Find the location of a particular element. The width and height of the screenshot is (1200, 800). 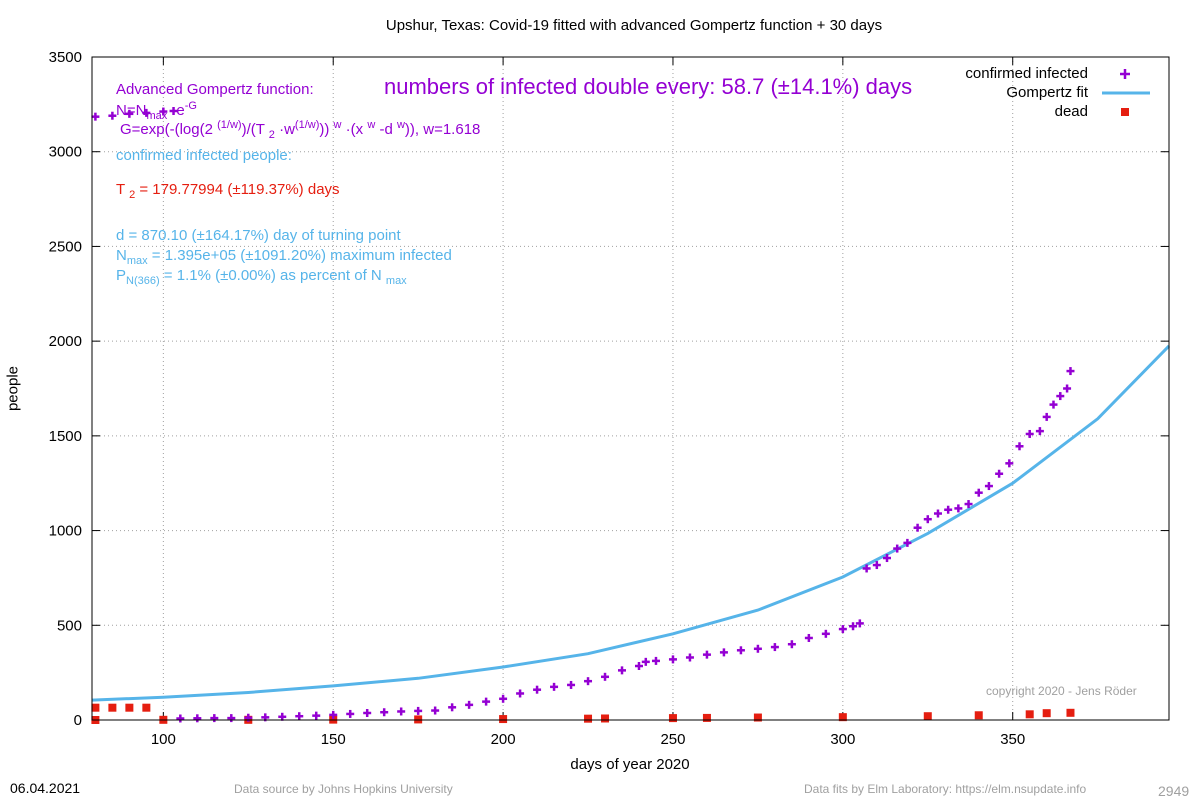

eq2-e: ·(x is located at coordinates (354, 129).